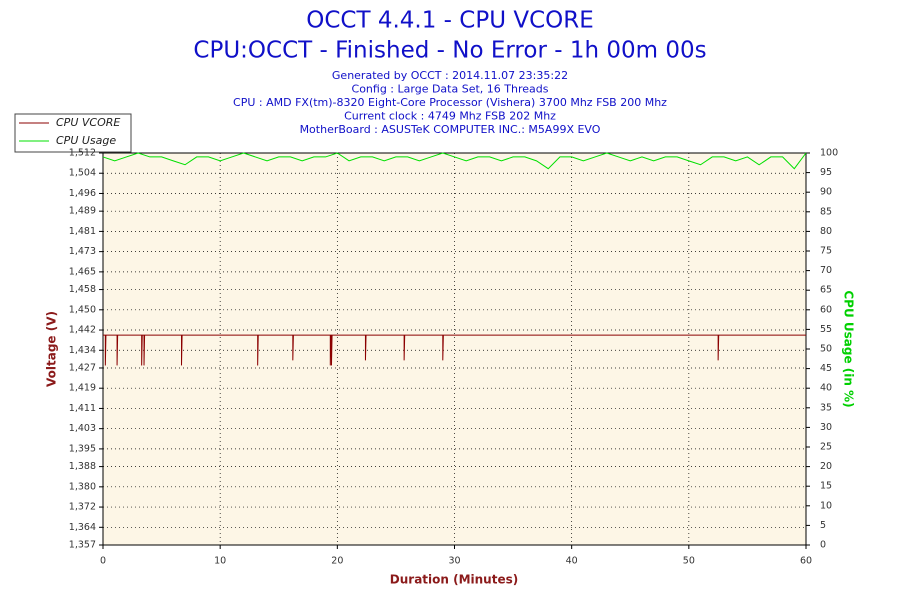 This screenshot has width=900, height=604. Describe the element at coordinates (806, 561) in the screenshot. I see `x-tick-label: 60` at that location.